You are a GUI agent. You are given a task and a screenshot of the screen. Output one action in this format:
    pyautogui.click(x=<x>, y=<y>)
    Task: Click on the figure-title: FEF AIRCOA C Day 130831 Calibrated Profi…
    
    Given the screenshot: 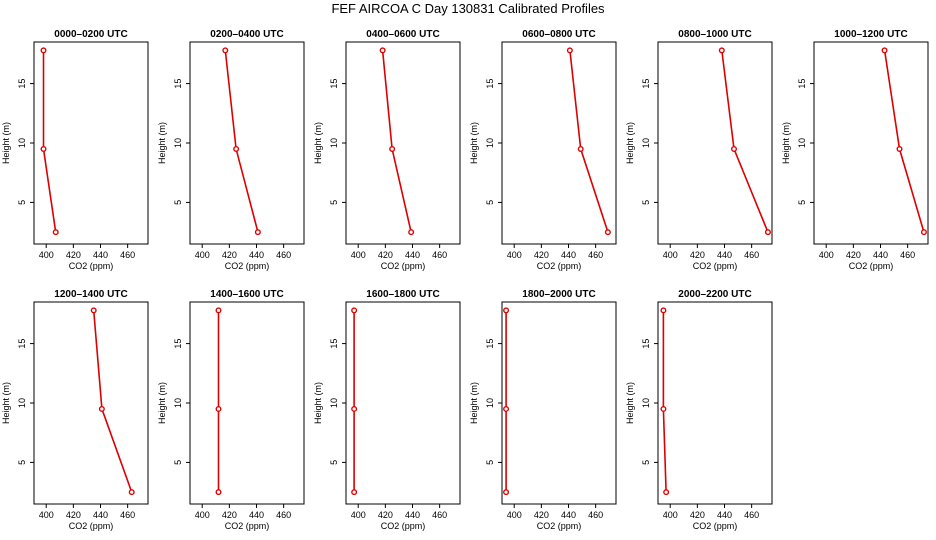 What is the action you would take?
    pyautogui.click(x=468, y=8)
    